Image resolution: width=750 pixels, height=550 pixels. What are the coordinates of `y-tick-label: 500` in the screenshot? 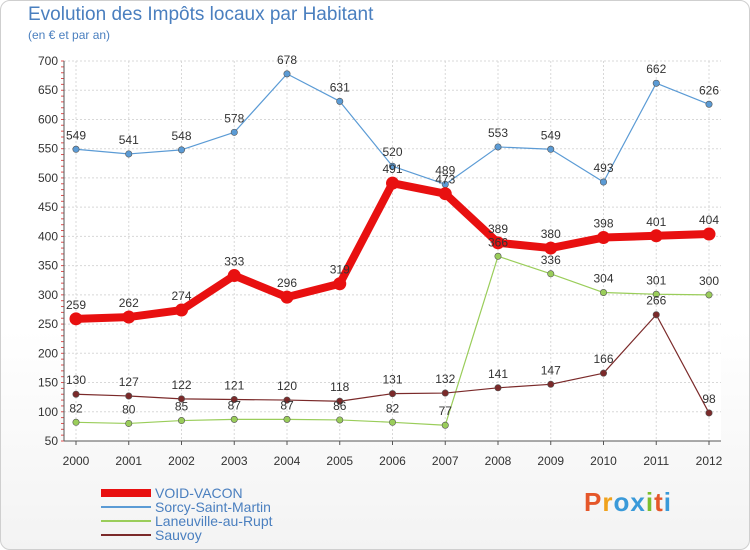 It's located at (48, 178).